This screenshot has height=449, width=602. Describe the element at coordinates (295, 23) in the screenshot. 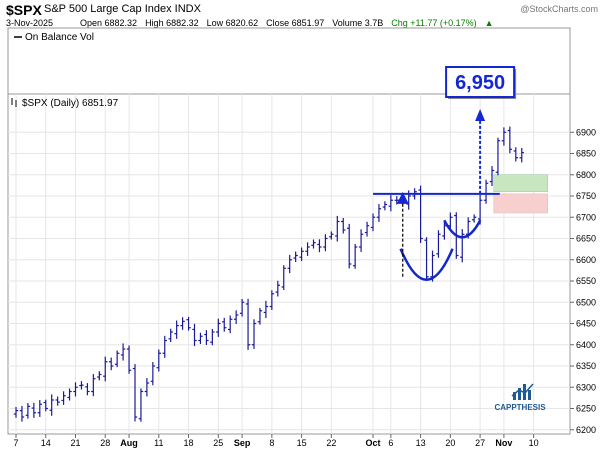

I see `close-value: Close 6851.97` at that location.